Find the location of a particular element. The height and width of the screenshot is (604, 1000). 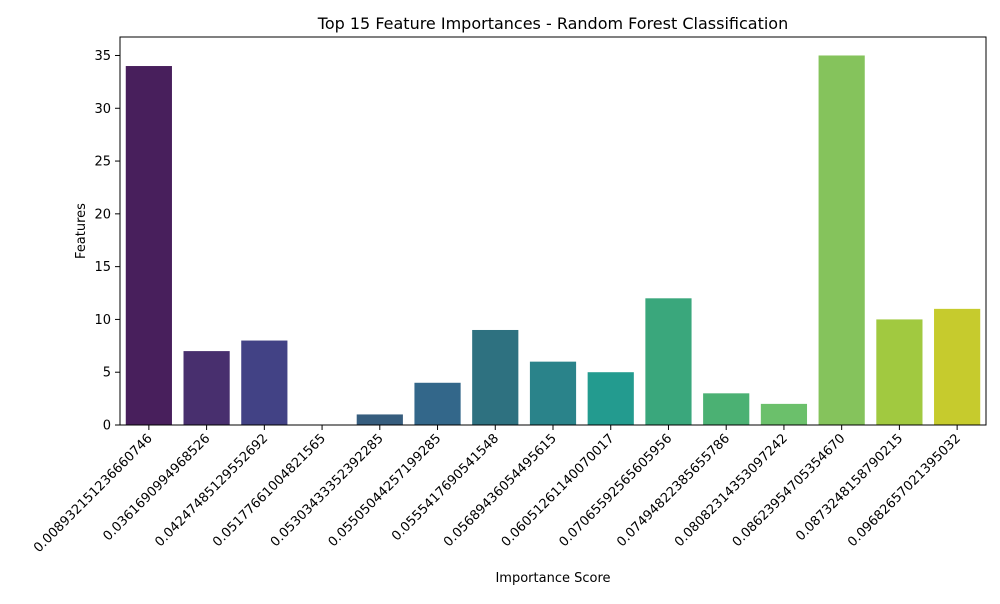

x-tick-label: 0.07065592565605956 is located at coordinates (615, 490).